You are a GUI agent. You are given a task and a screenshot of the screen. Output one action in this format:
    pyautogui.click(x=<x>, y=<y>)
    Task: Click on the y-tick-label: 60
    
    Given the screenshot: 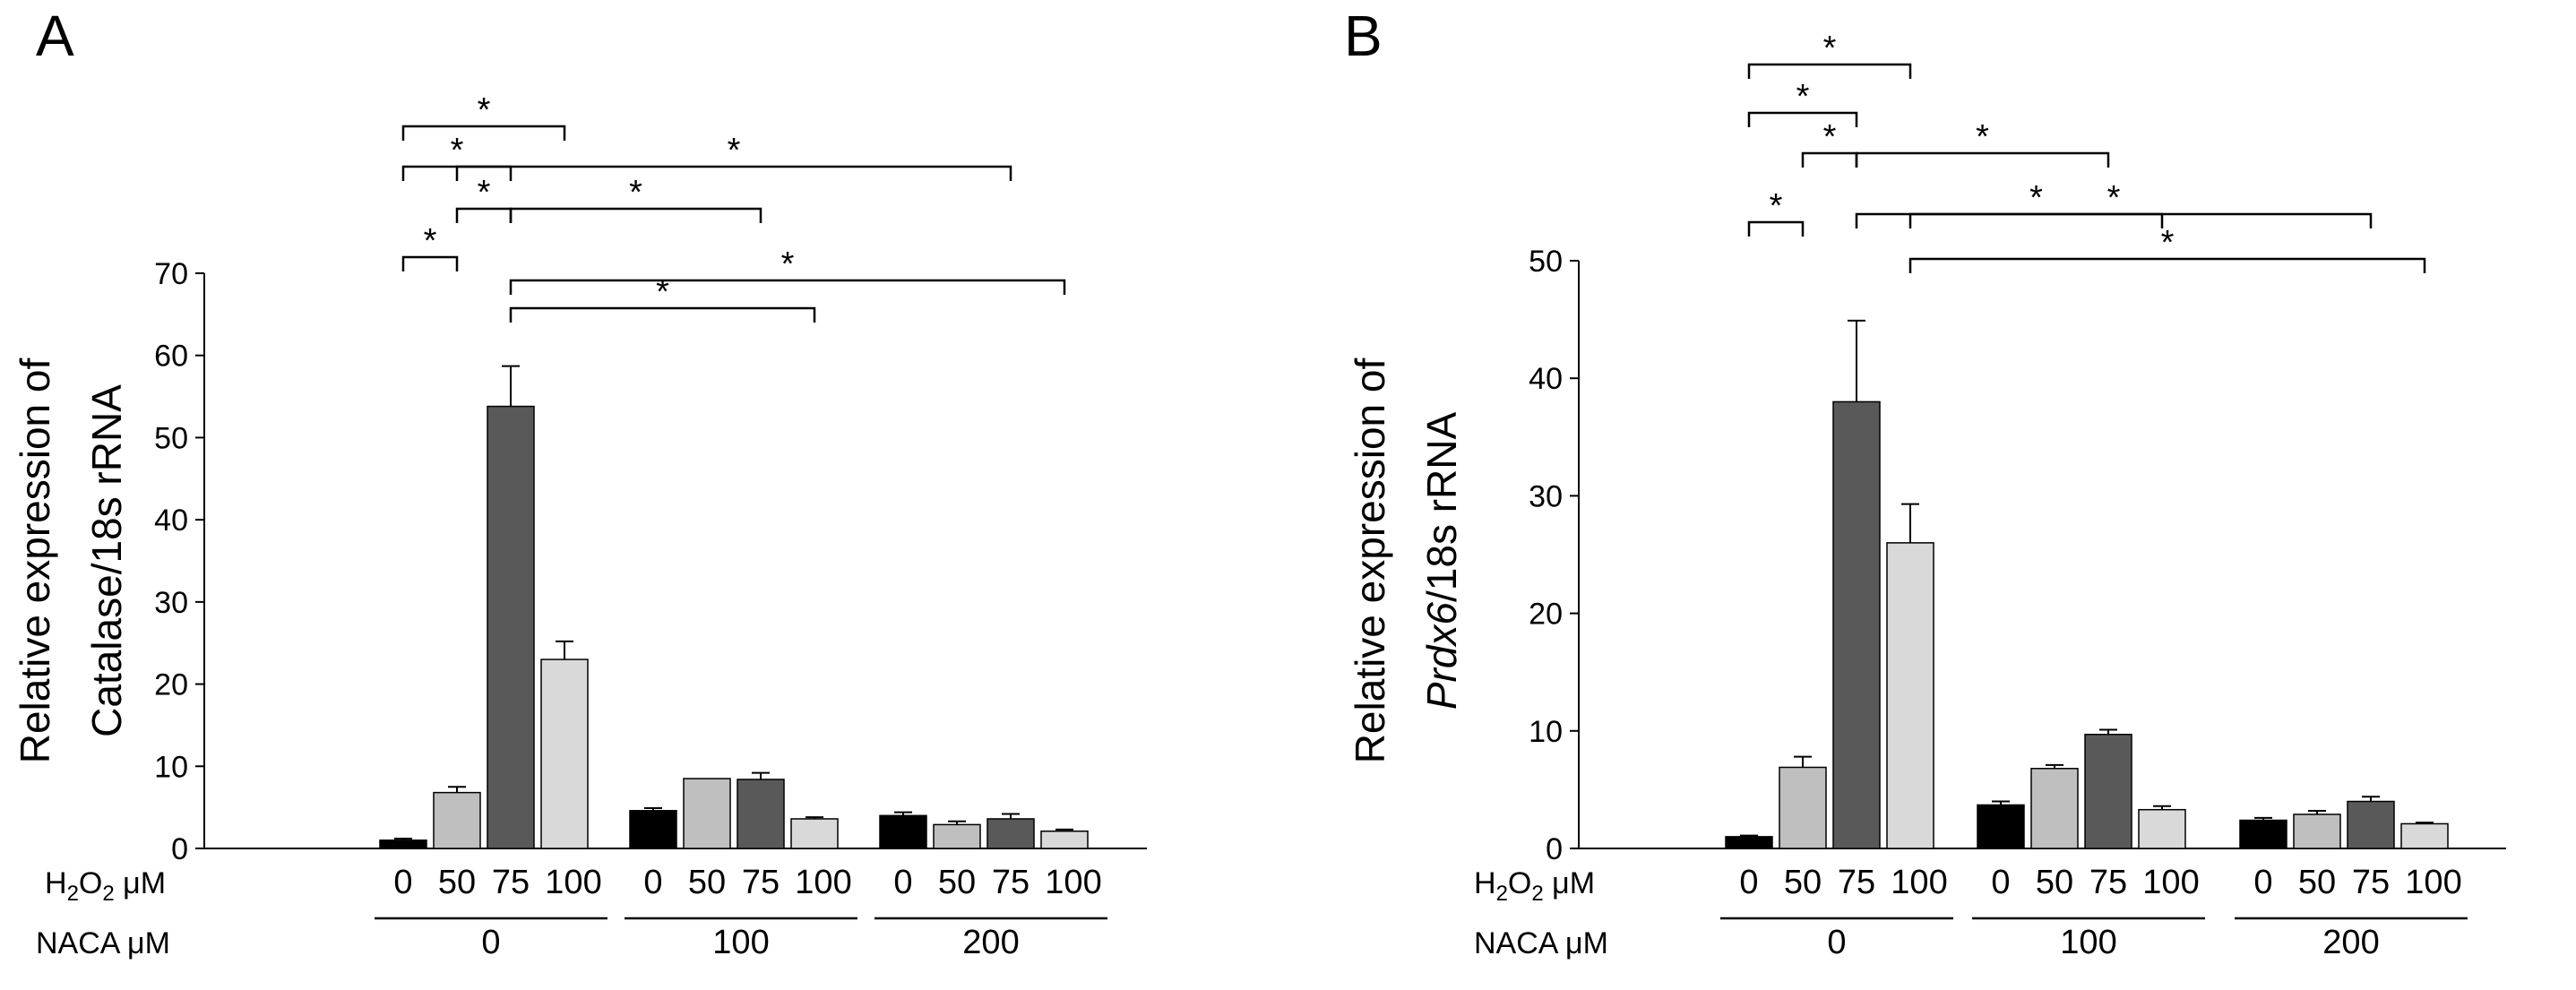 What is the action you would take?
    pyautogui.click(x=171, y=357)
    